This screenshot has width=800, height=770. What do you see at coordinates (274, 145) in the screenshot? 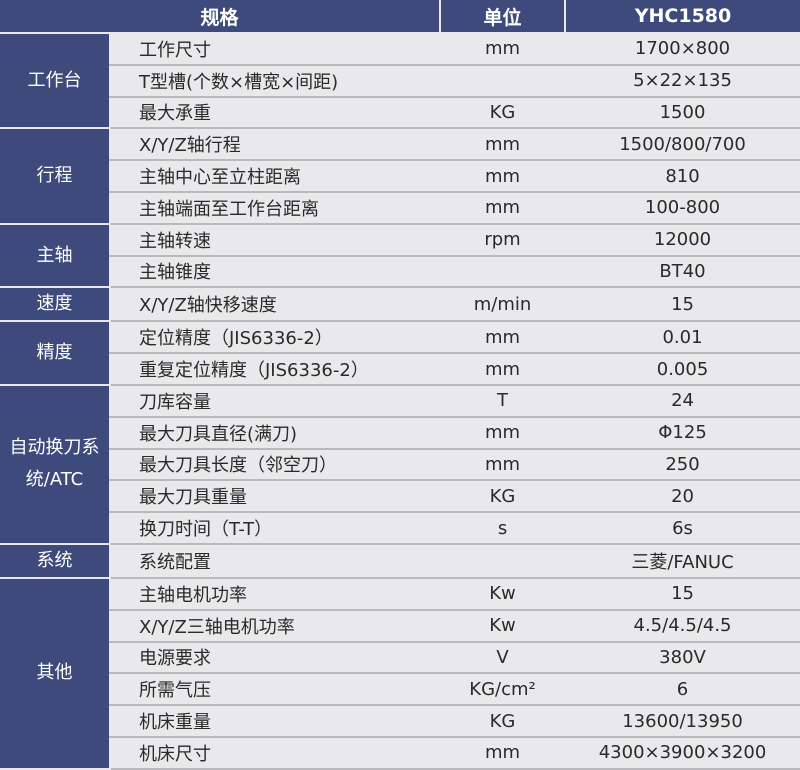
I see `spec-name-cell: X/Y/Z轴行程` at bounding box center [274, 145].